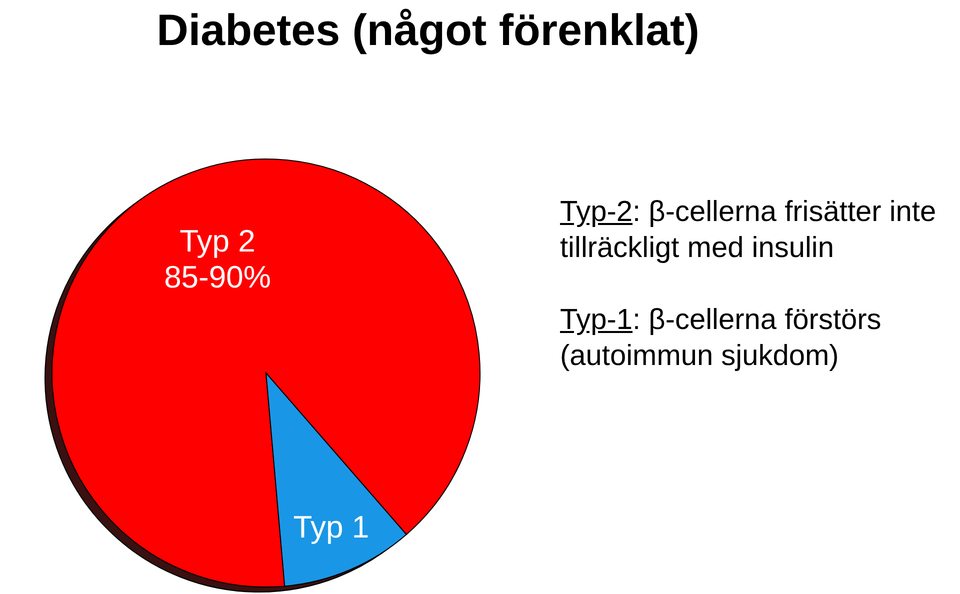 The height and width of the screenshot is (594, 960). Describe the element at coordinates (749, 230) in the screenshot. I see `text: Typ-2: β-cellerna frisätter inte tillräckligt med insulin` at that location.